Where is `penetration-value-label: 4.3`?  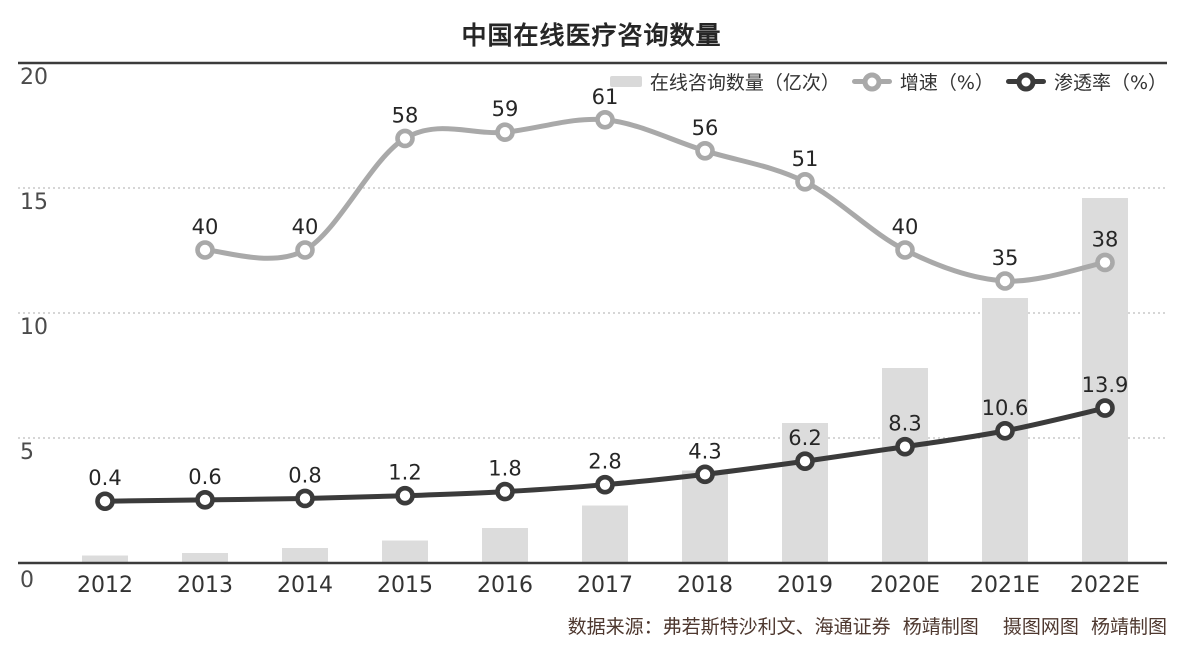 penetration-value-label: 4.3 is located at coordinates (704, 451).